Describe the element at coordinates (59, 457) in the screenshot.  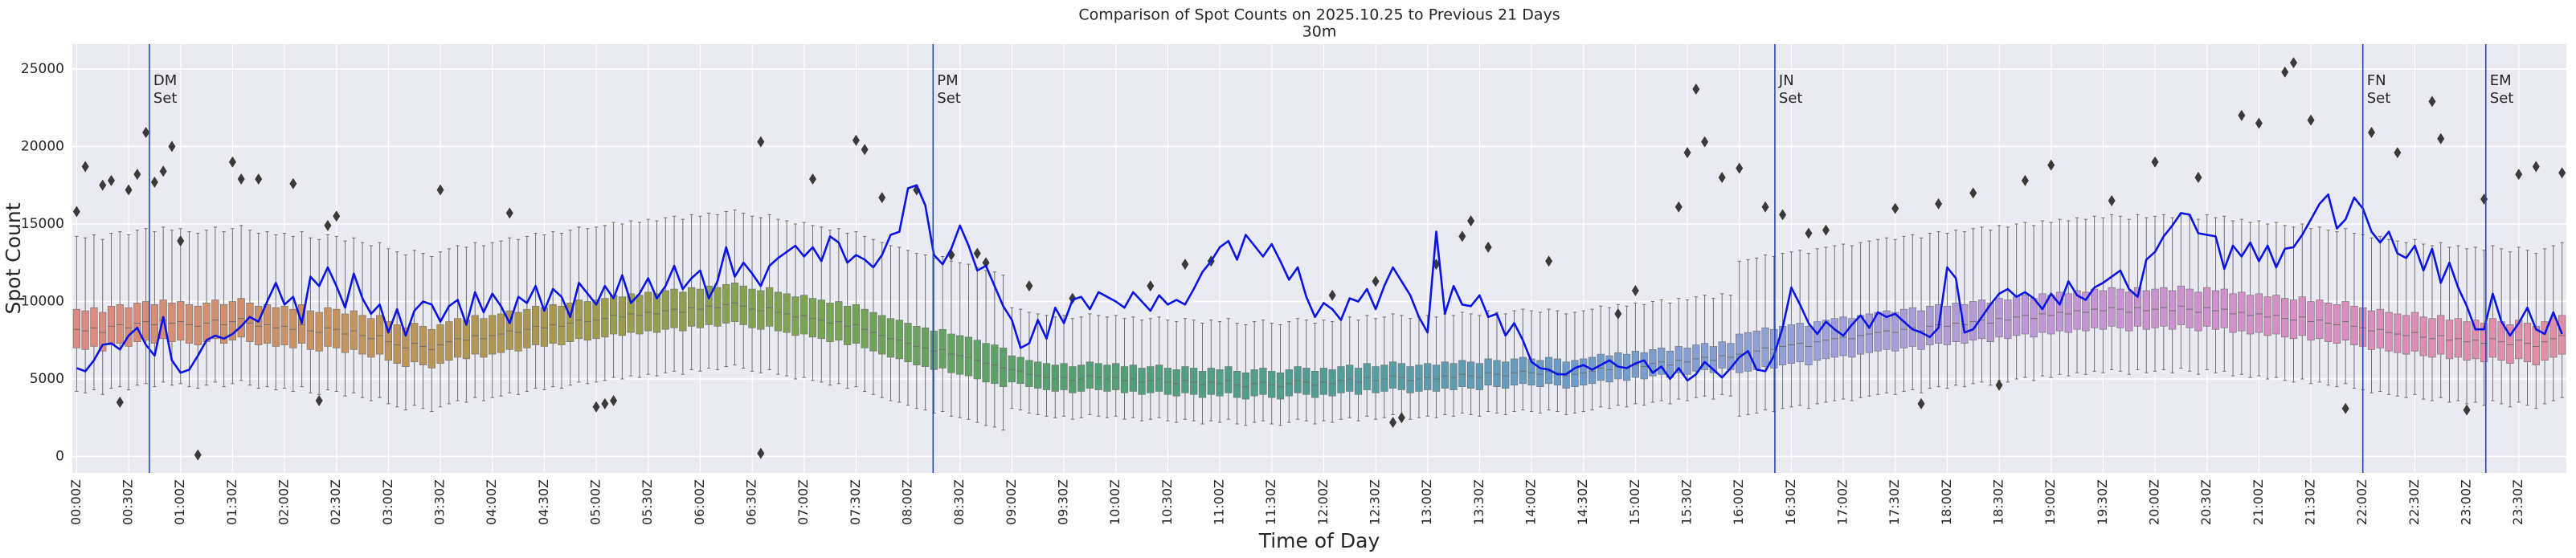
I see `y-tick-label: 0` at that location.